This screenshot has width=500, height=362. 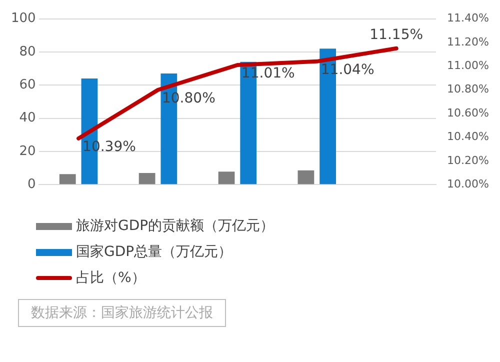 I want to click on y-tick-label: 100, so click(x=23, y=18).